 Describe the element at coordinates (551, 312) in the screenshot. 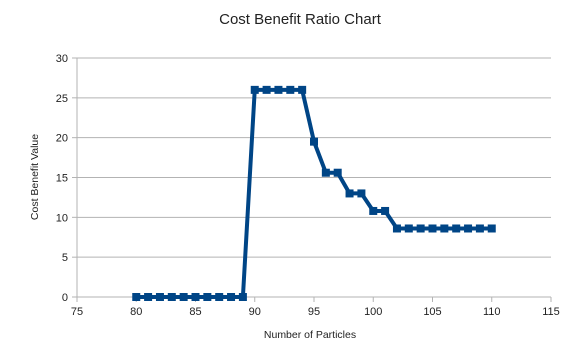

I see `x-tick-label: 115` at that location.